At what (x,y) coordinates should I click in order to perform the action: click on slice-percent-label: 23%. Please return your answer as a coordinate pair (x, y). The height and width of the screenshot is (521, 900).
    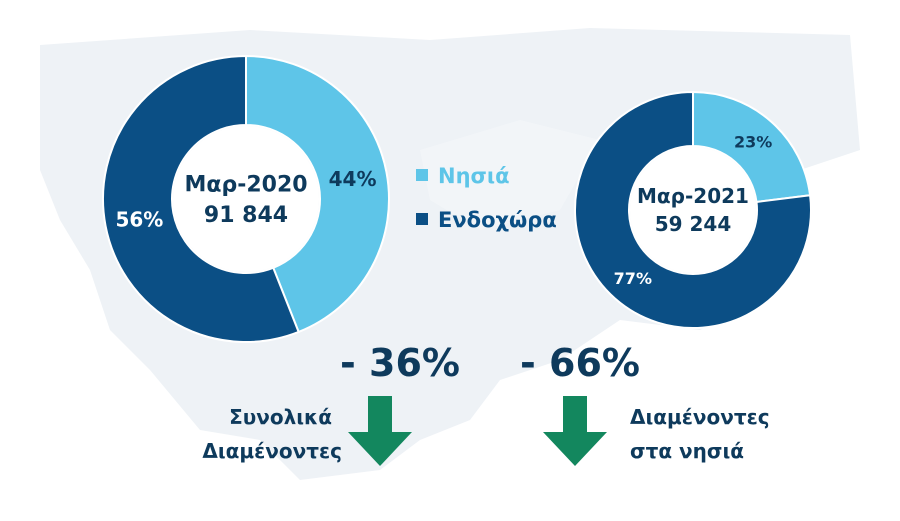
    Looking at the image, I should click on (753, 141).